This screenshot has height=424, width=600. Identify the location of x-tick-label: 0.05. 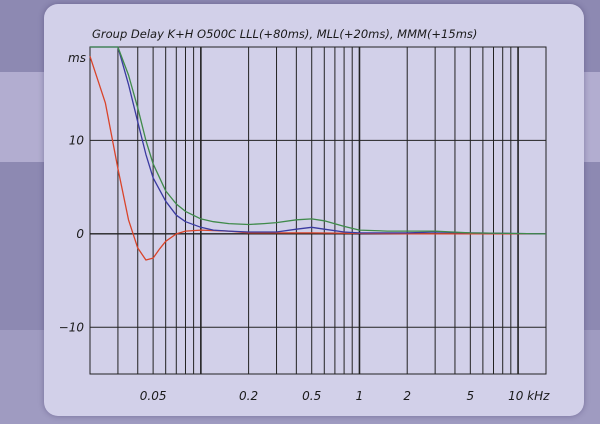
(153, 396).